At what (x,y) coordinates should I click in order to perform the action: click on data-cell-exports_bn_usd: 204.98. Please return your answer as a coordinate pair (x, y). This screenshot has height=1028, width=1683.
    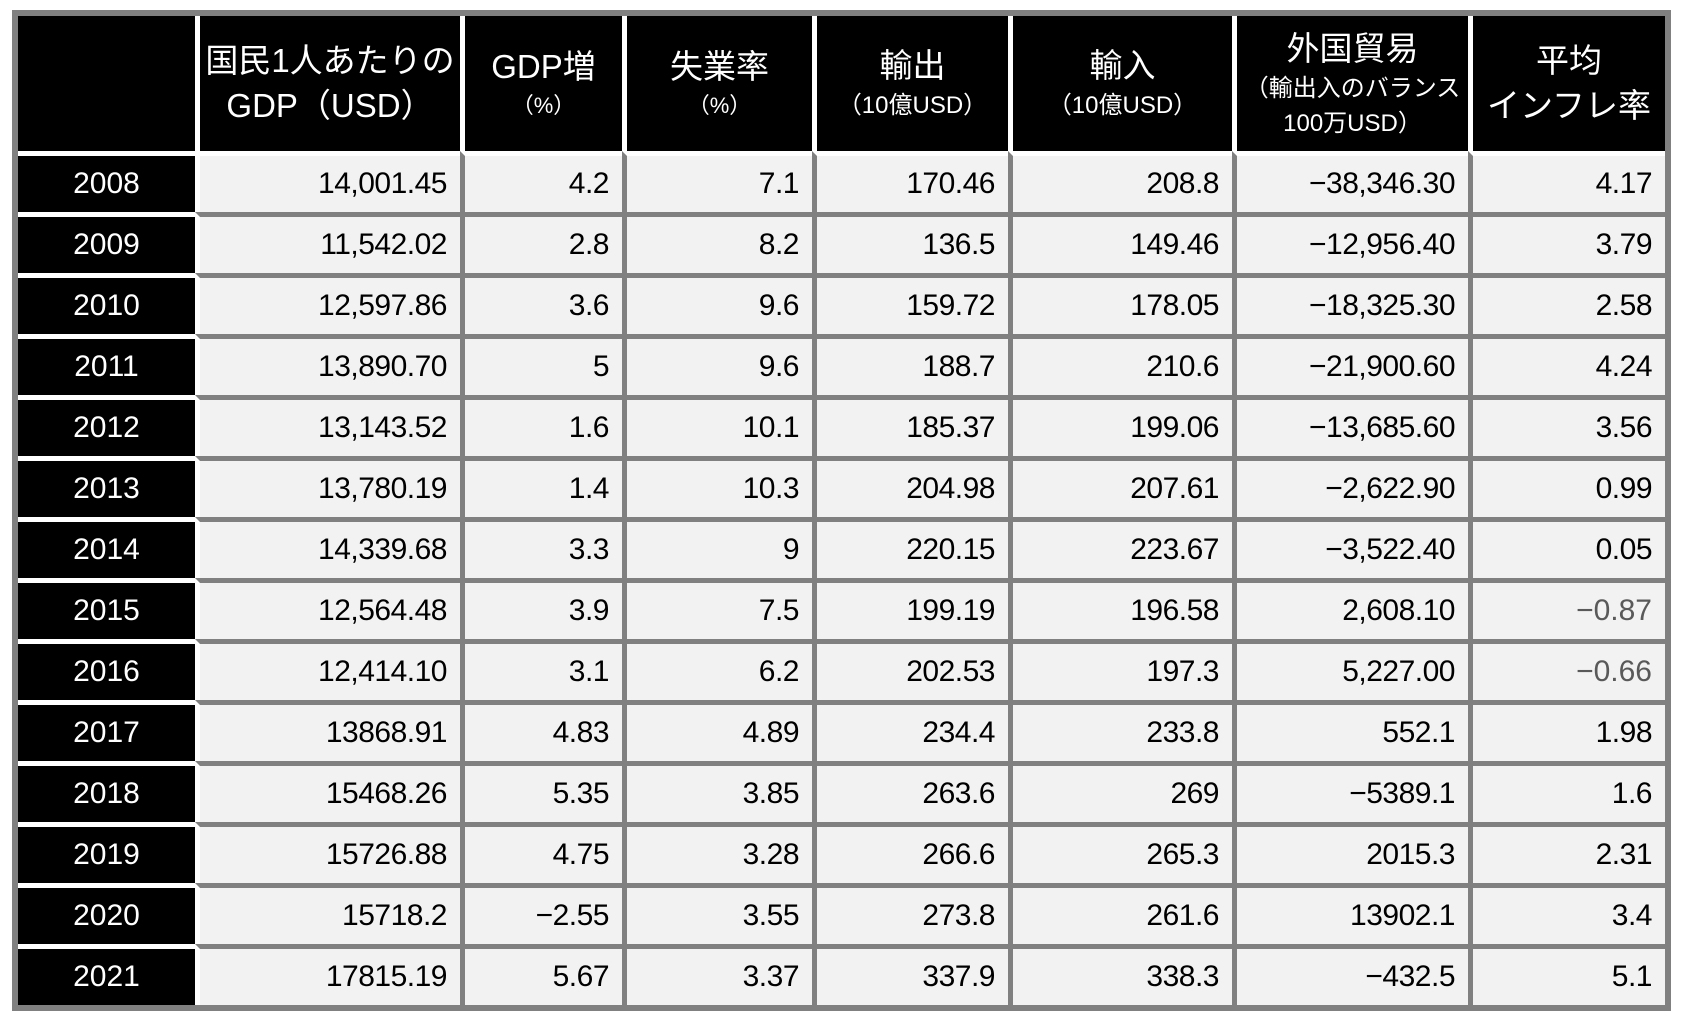
    Looking at the image, I should click on (910, 486).